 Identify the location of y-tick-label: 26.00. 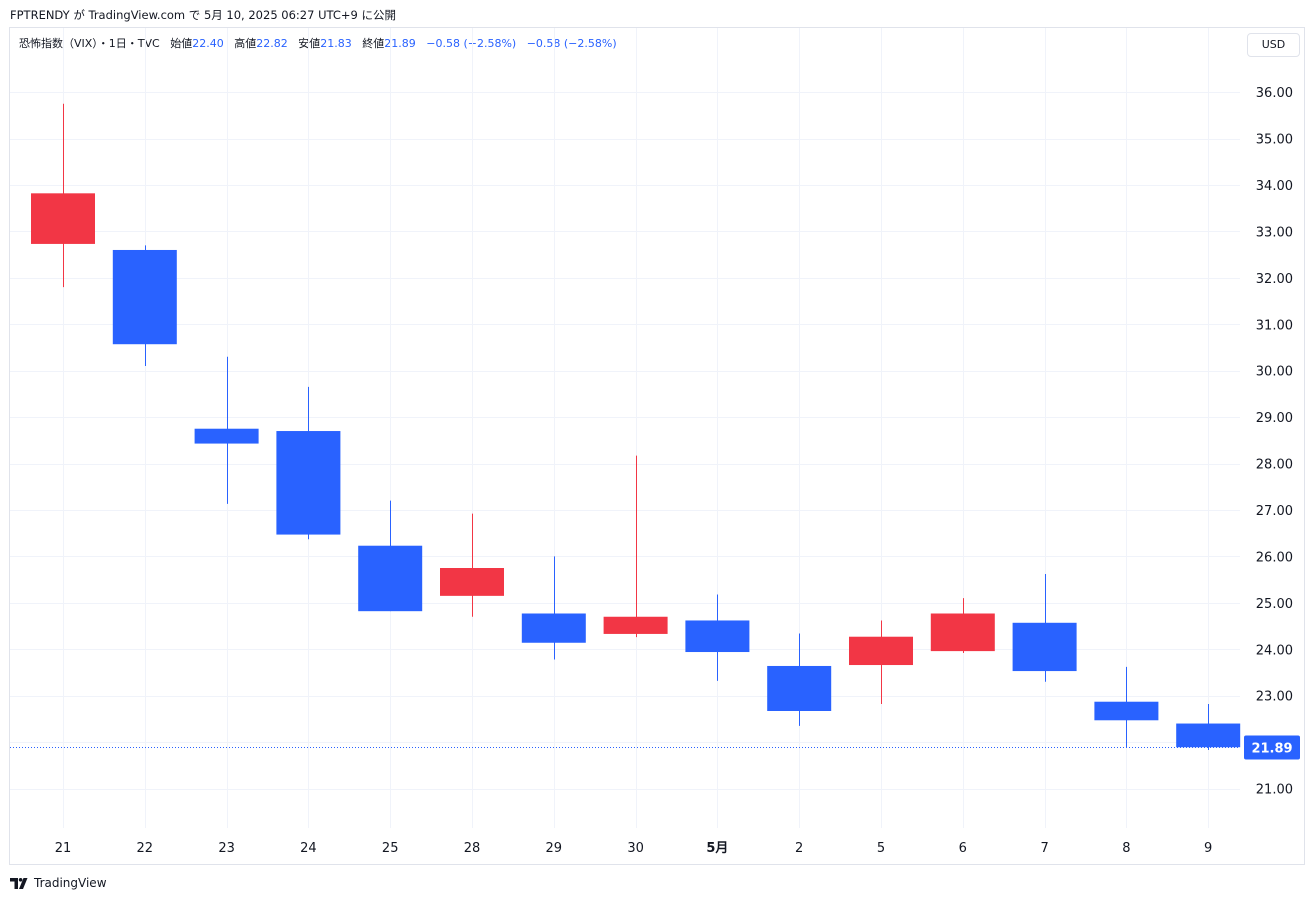
(1274, 557).